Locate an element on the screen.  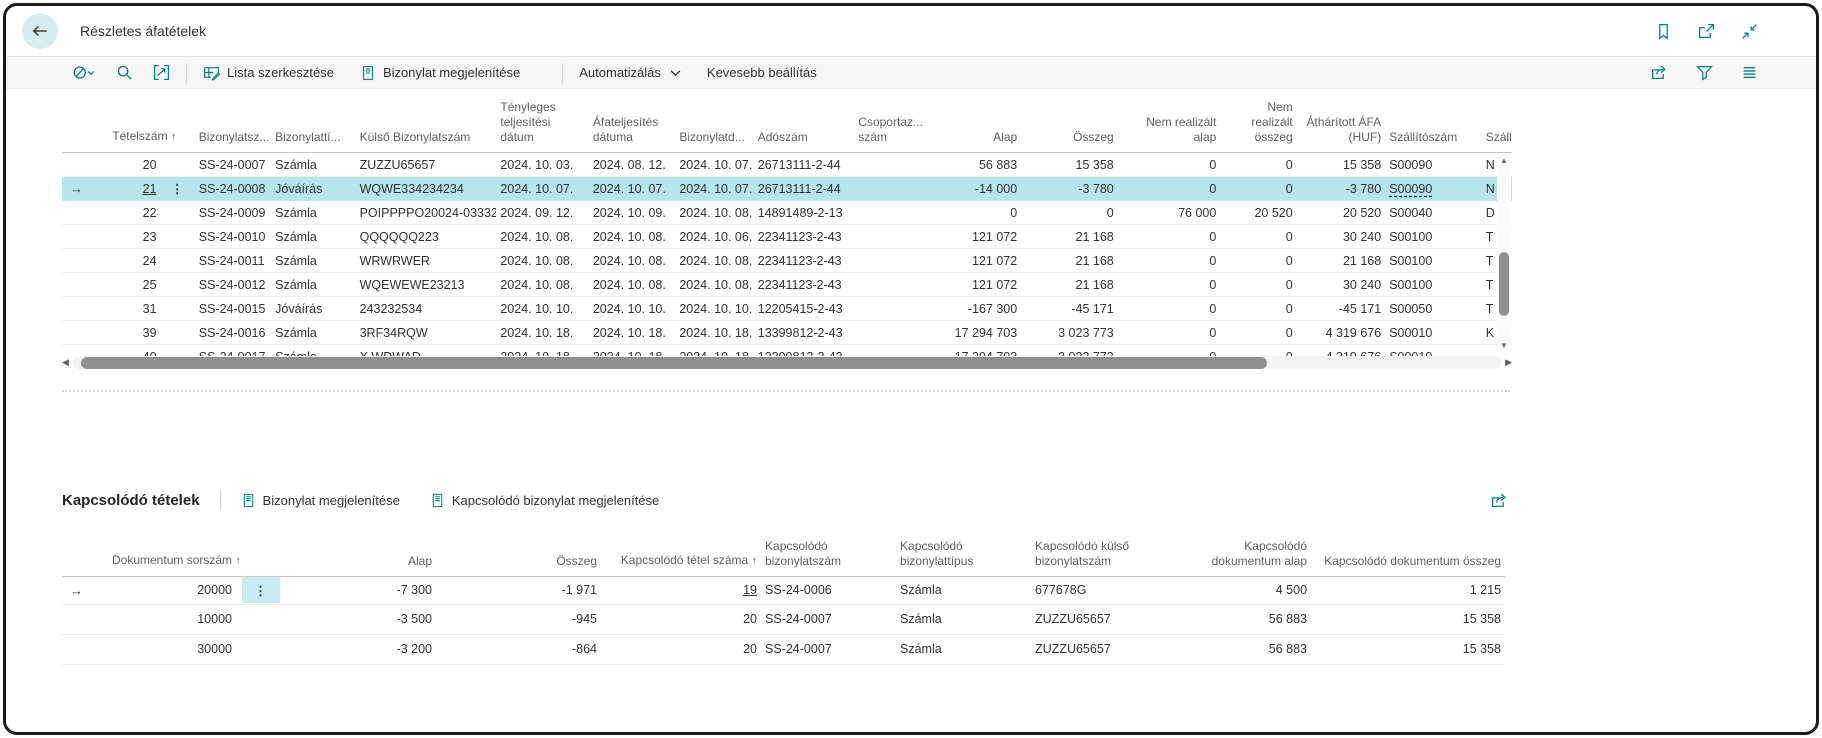
cell-entry-no: 39 is located at coordinates (134, 332).